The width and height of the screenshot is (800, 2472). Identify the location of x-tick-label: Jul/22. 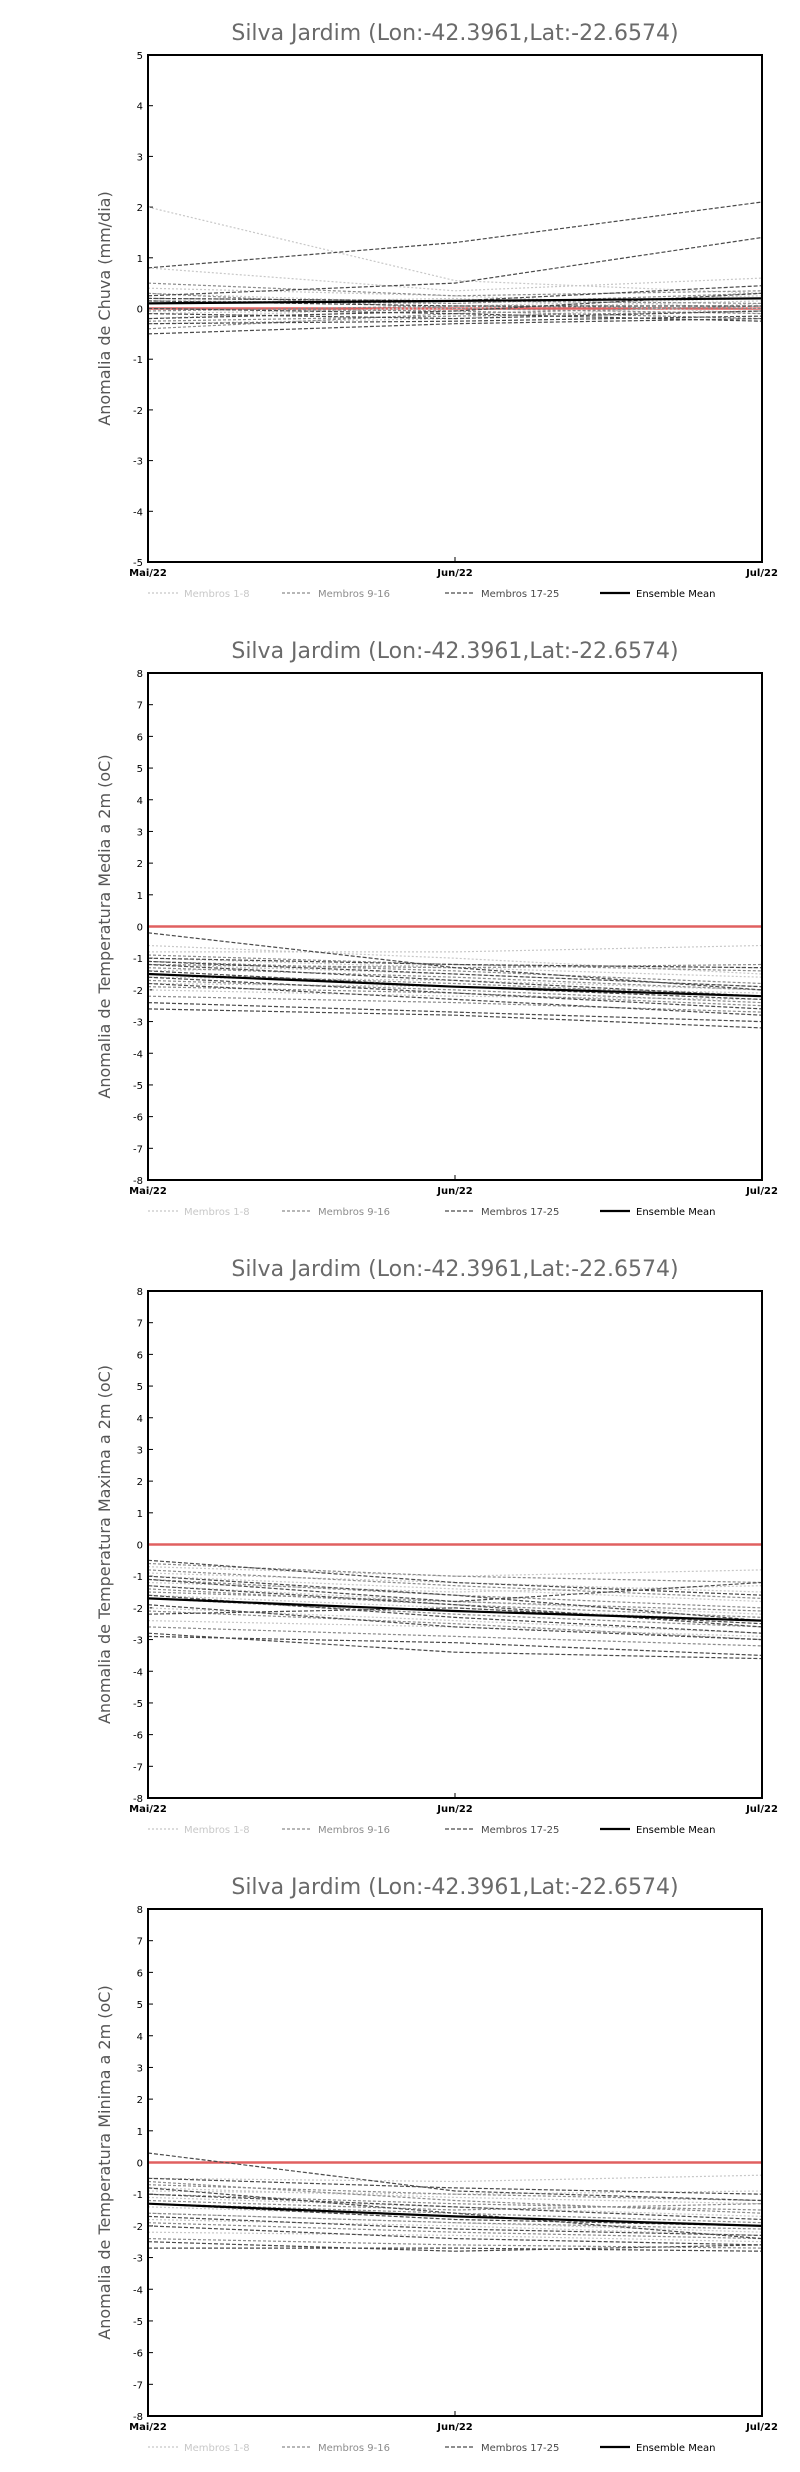
(761, 1191).